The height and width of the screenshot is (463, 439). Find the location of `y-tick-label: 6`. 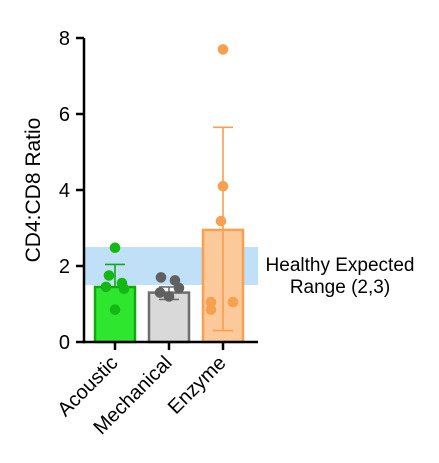

y-tick-label: 6 is located at coordinates (64, 115).